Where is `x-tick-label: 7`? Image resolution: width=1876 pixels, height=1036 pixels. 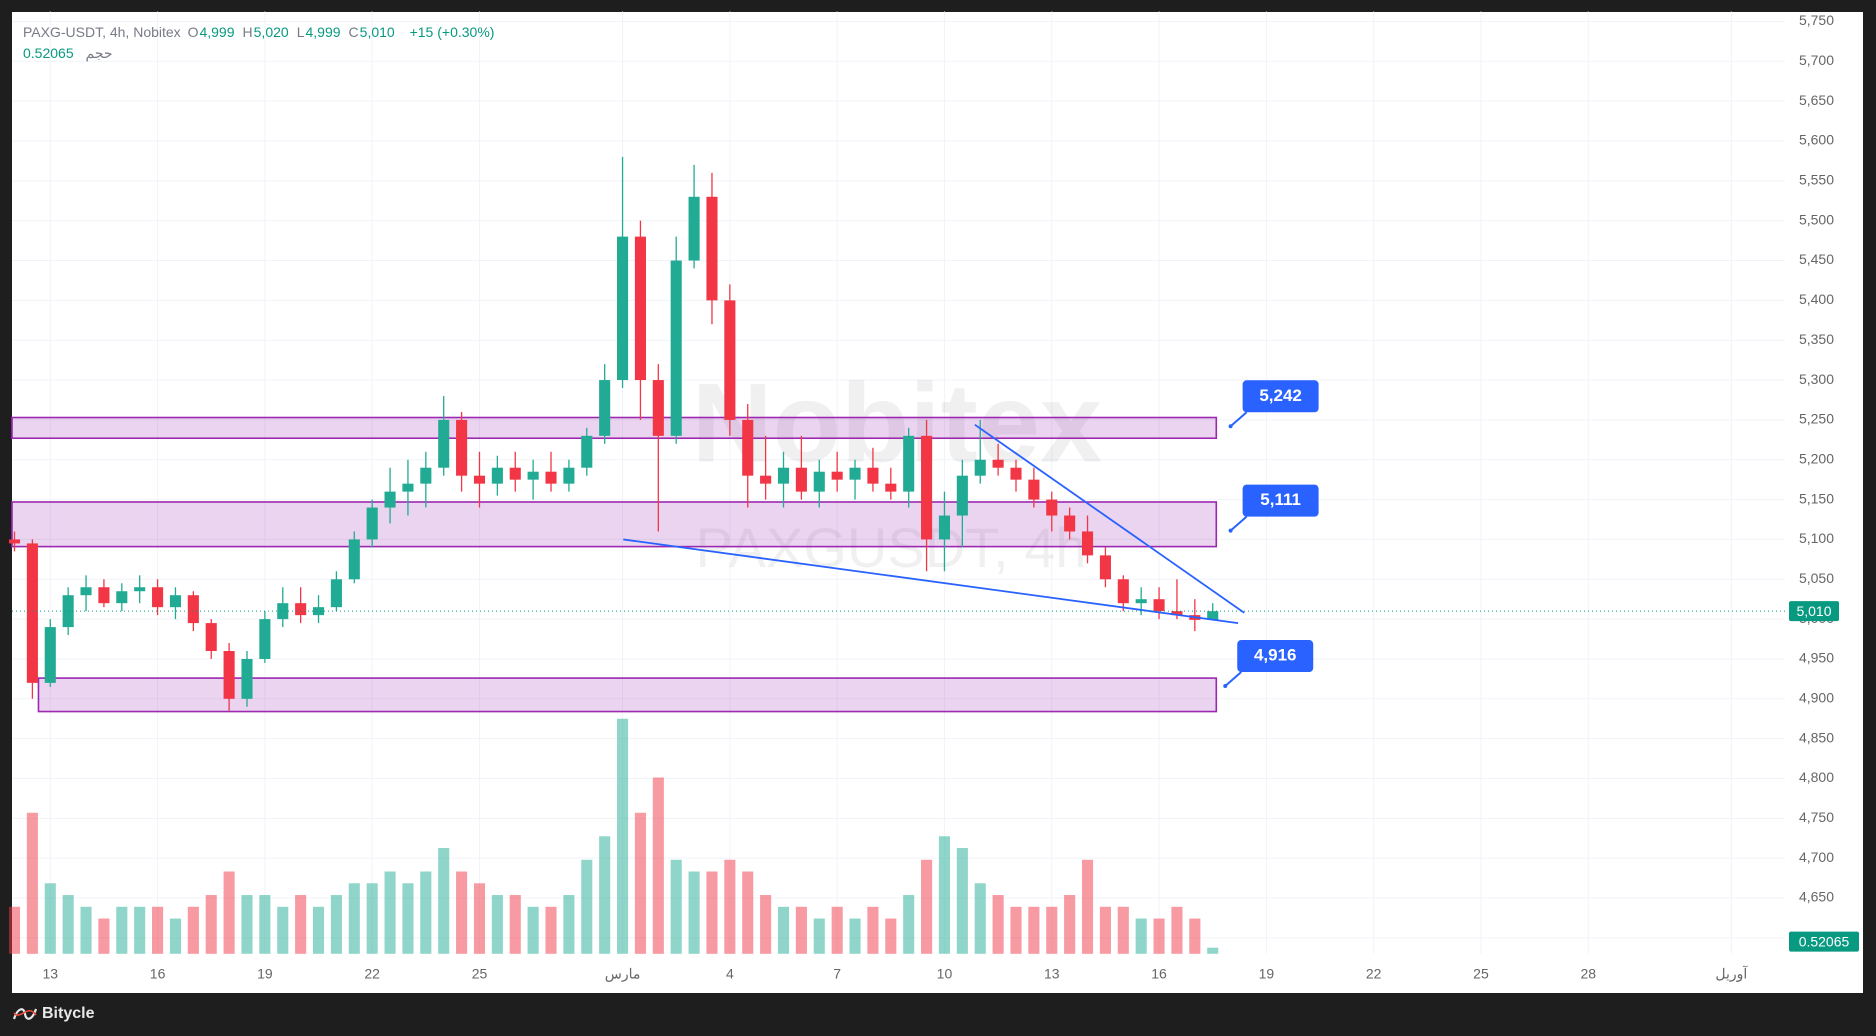 x-tick-label: 7 is located at coordinates (837, 974).